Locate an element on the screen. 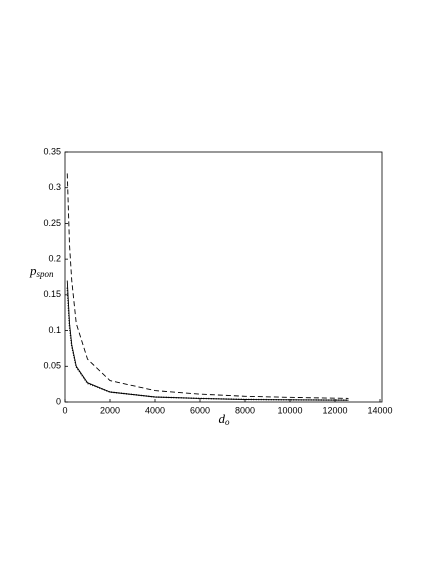 Image resolution: width=436 pixels, height=564 pixels. x-tick-label: 4000 is located at coordinates (155, 410).